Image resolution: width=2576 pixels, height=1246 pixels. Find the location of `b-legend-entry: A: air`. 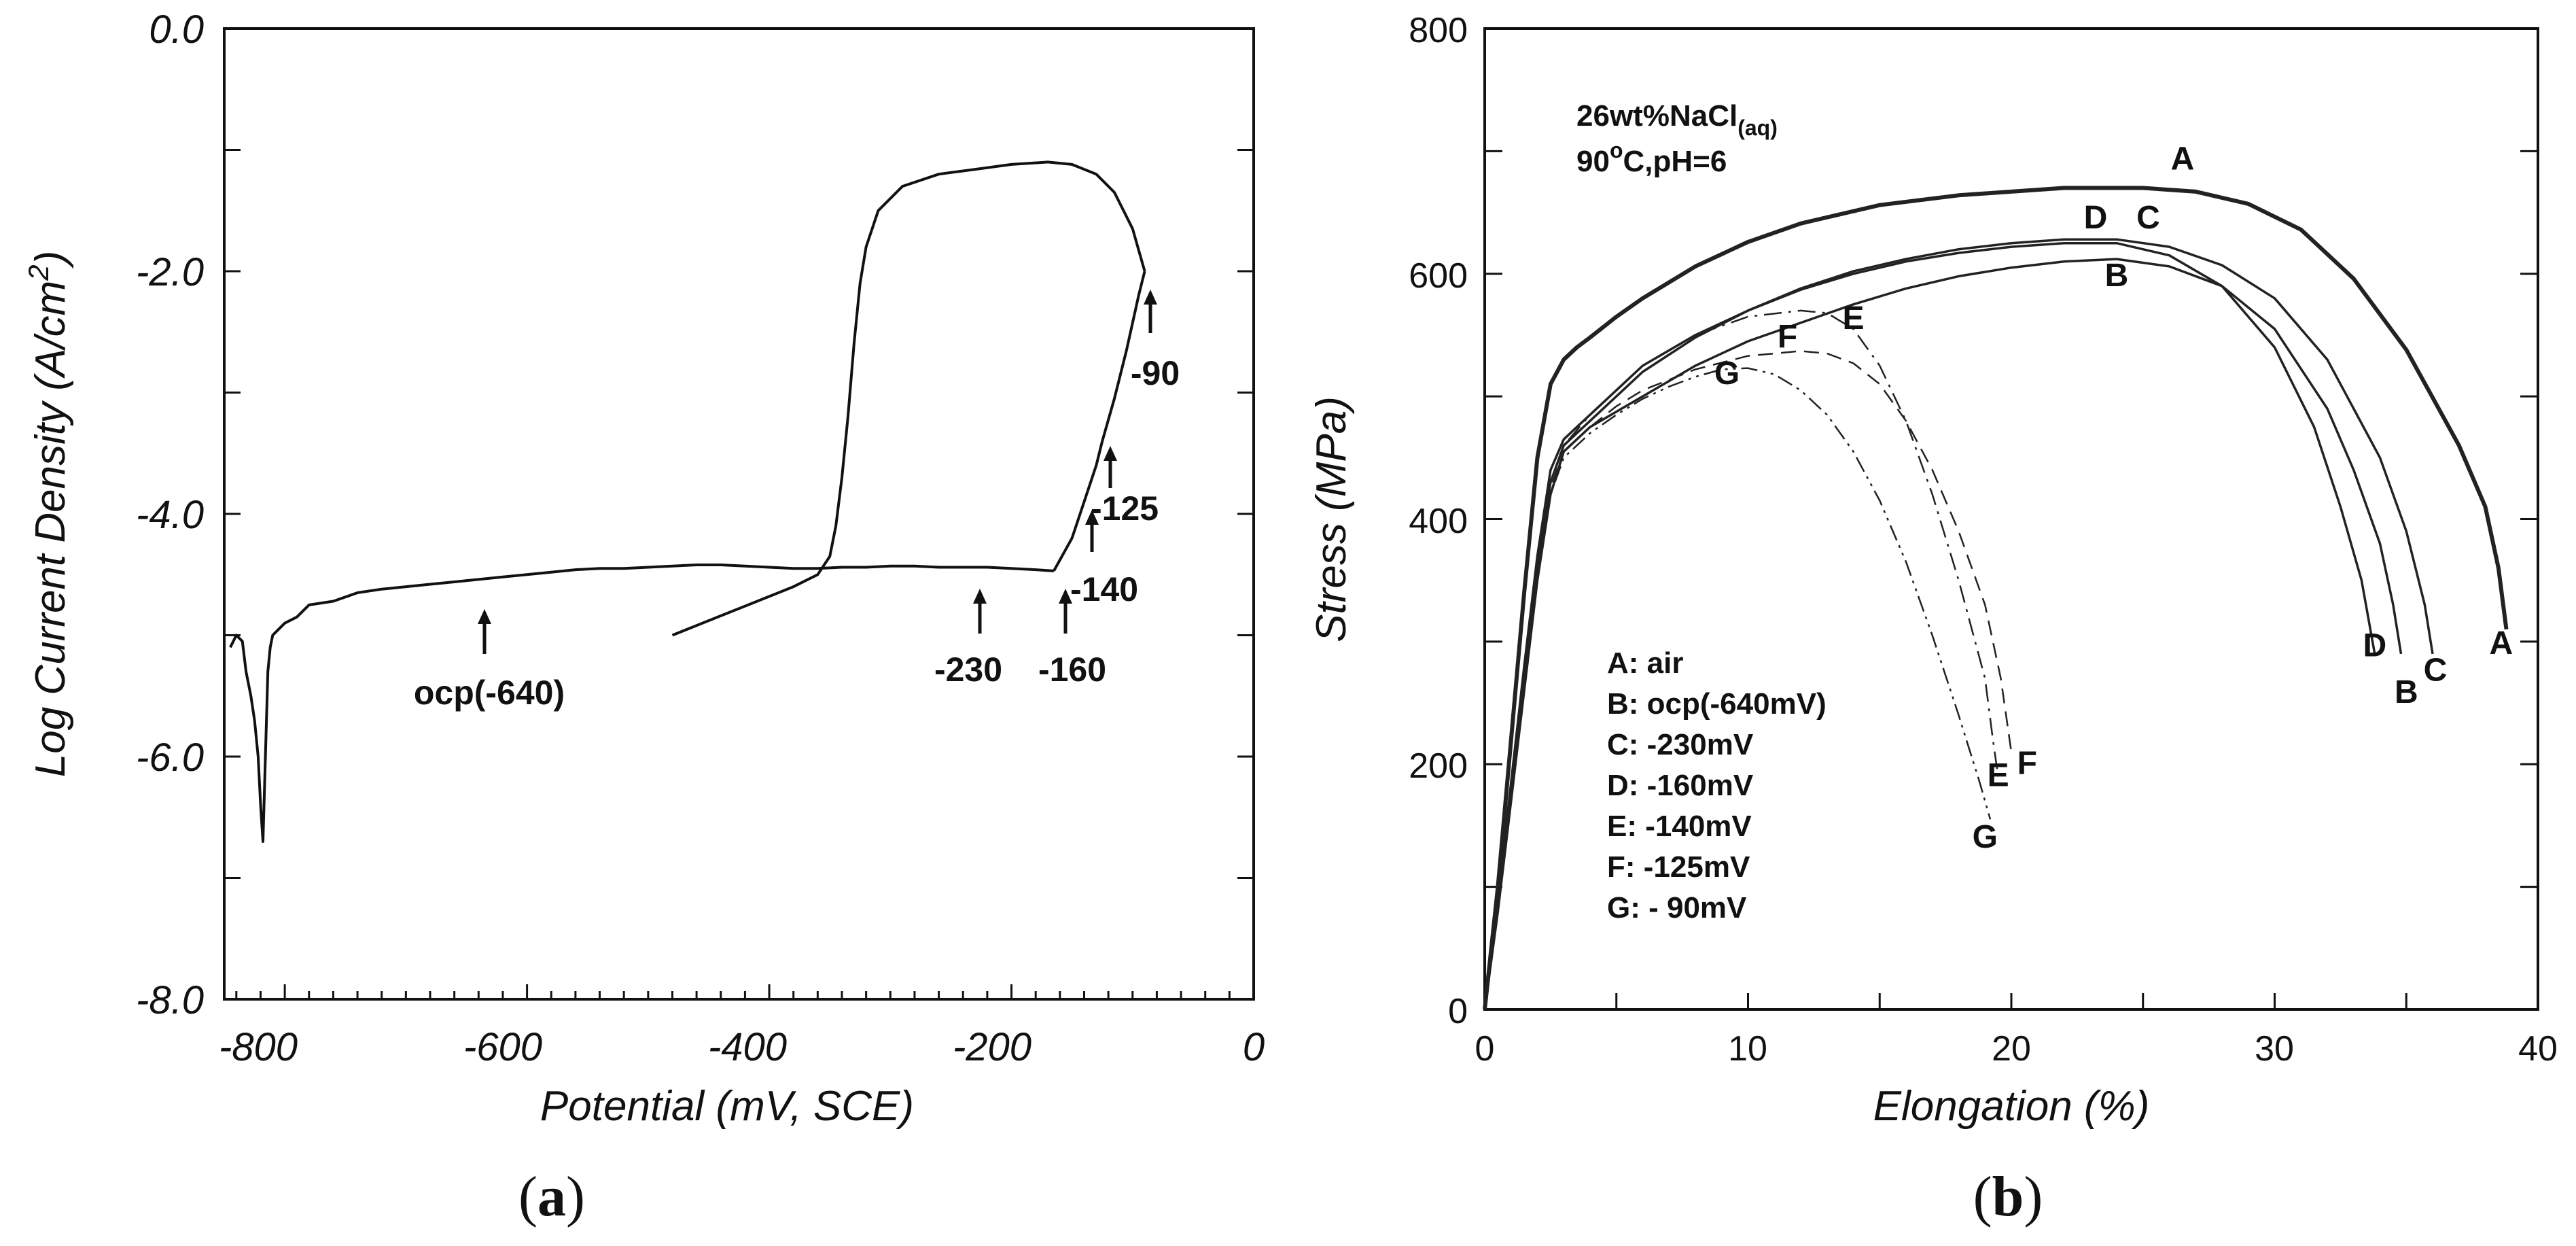

b-legend-entry: A: air is located at coordinates (1645, 663).